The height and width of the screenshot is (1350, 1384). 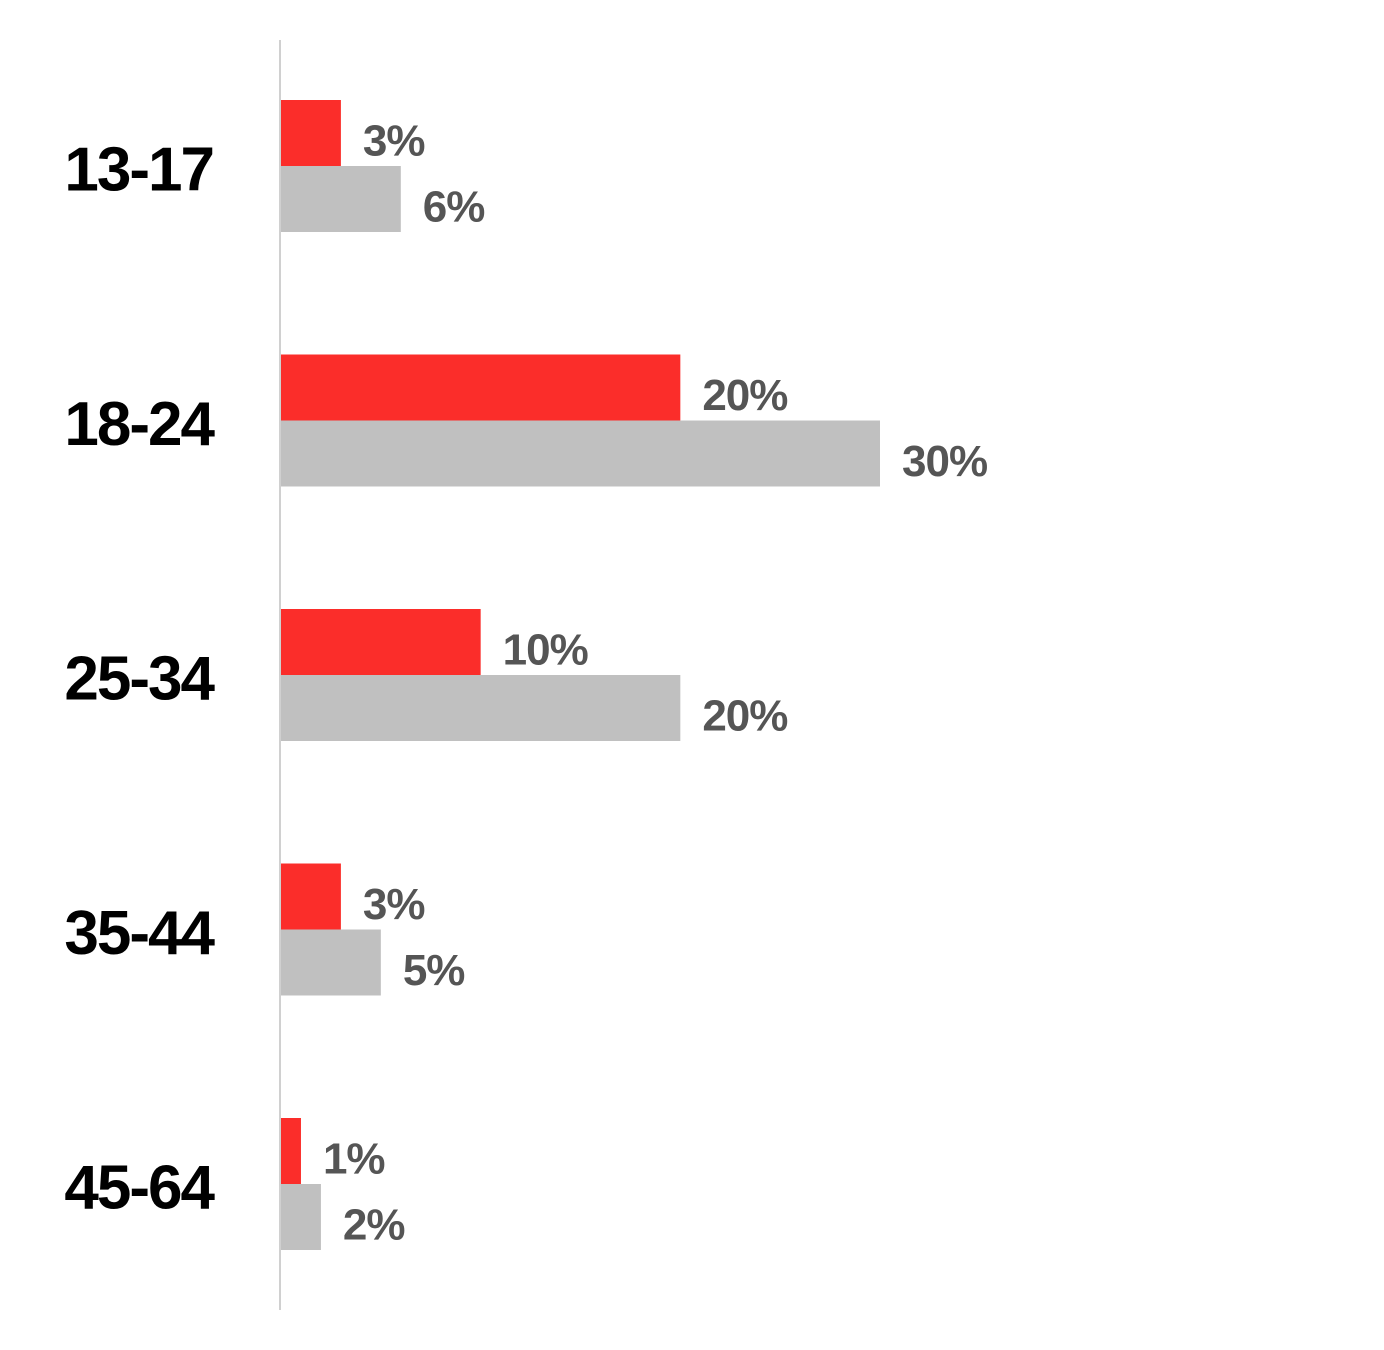 I want to click on value-label: 5%, so click(x=434, y=970).